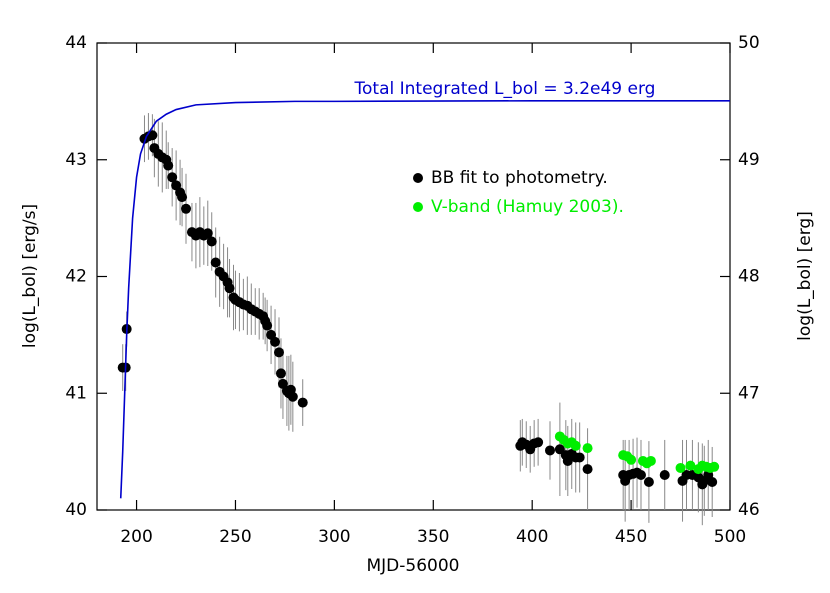  I want to click on legend-label: BB fit to photometry., so click(519, 178).